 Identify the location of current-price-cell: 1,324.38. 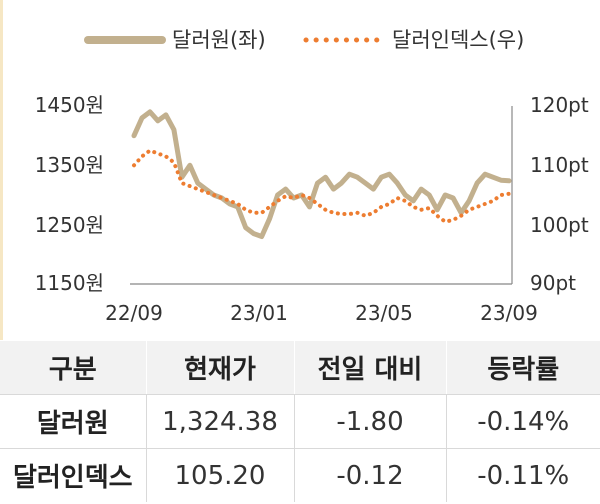
(219, 421).